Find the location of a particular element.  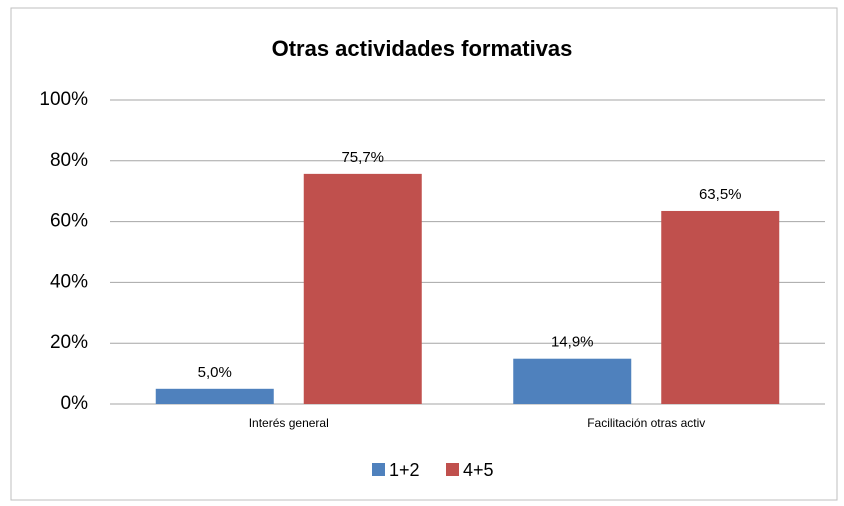

y-tick-label: 0% is located at coordinates (75, 403).